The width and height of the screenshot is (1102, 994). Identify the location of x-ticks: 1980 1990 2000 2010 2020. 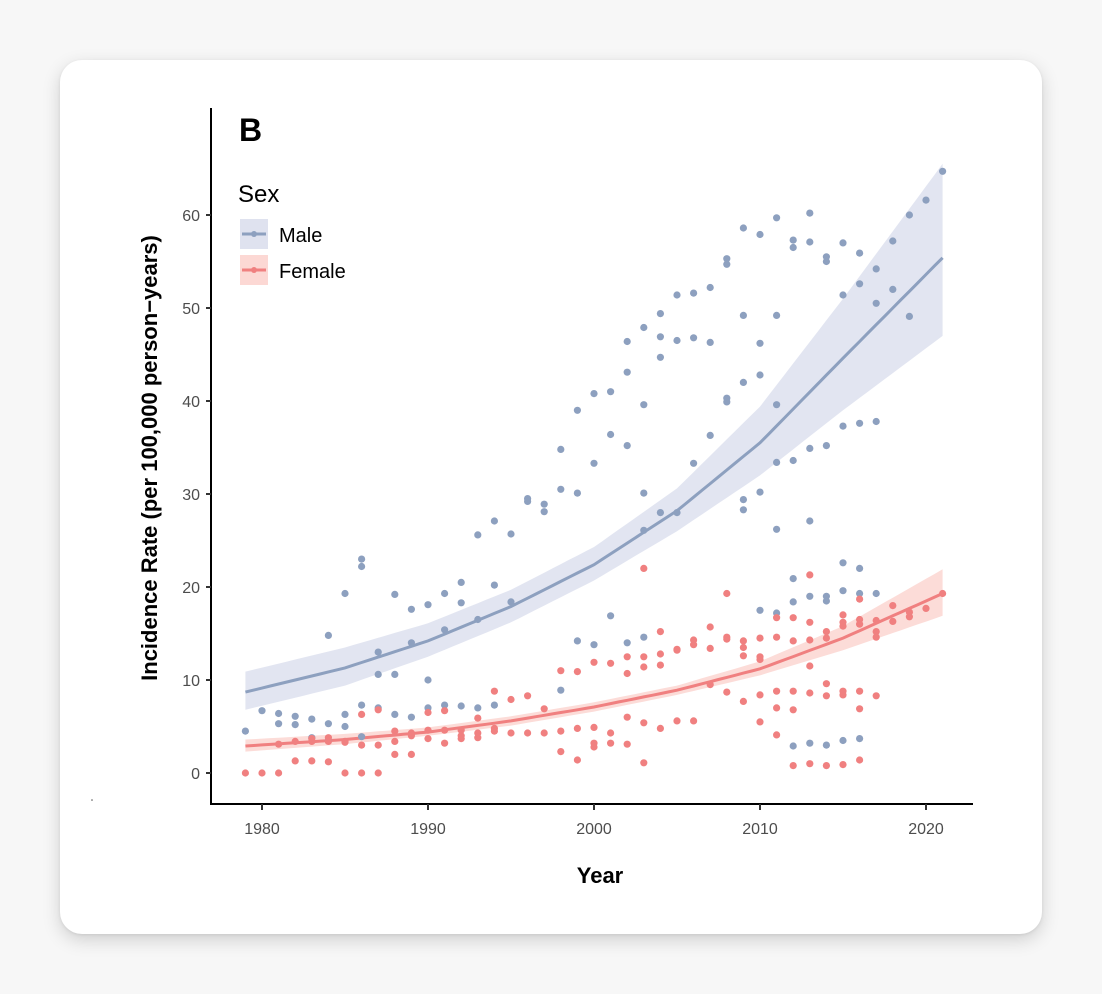
(594, 821).